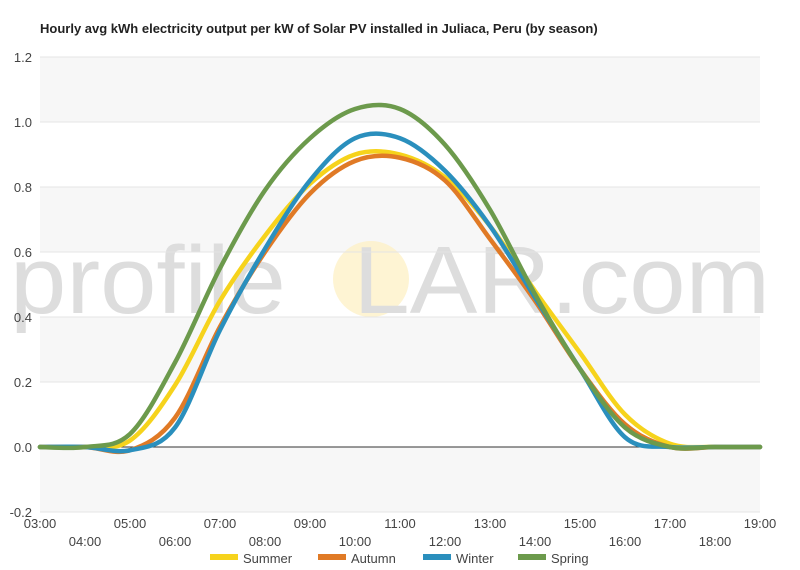 This screenshot has height=570, width=800. What do you see at coordinates (224, 557) in the screenshot?
I see `legend-swatch-summer` at bounding box center [224, 557].